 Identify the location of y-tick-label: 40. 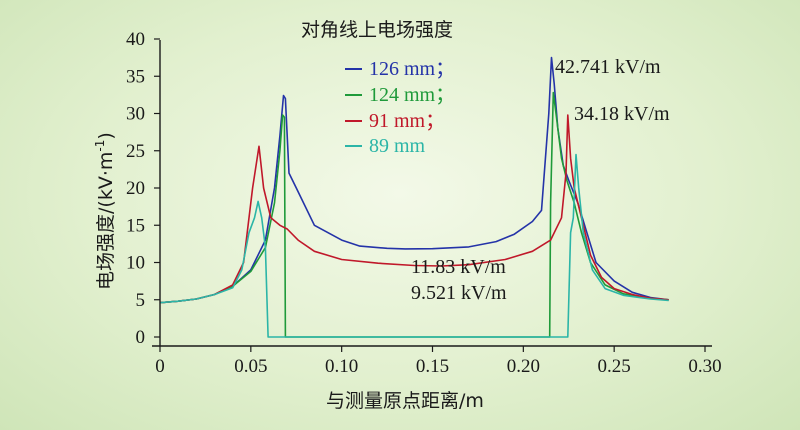
(135, 39).